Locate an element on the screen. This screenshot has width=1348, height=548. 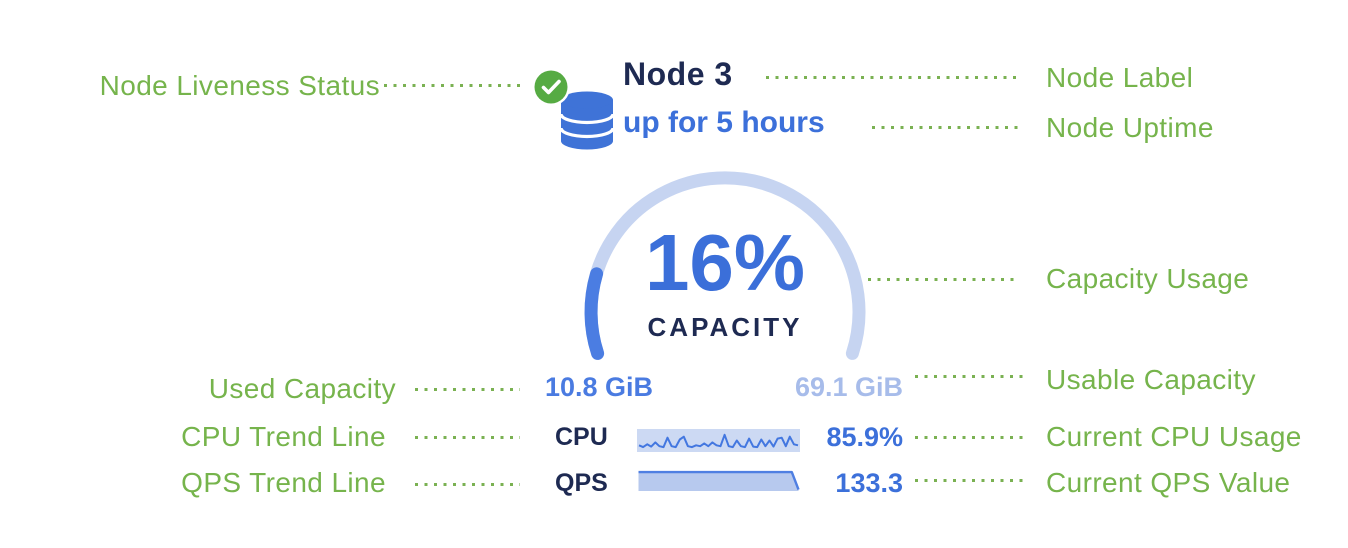
capacity-percent: 16% is located at coordinates (725, 262).